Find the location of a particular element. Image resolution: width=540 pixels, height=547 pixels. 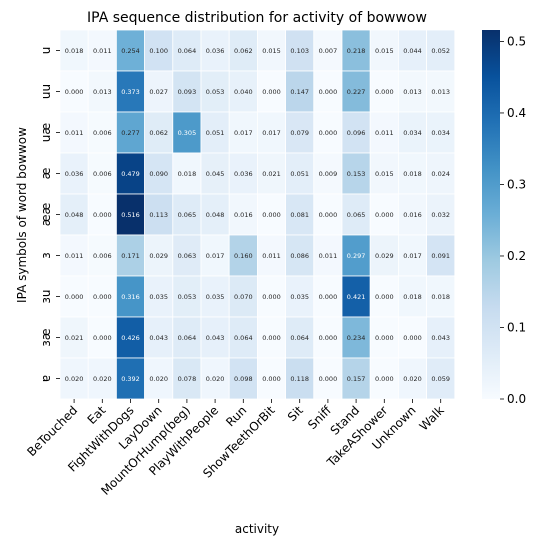

cell-value-label: 0.081 is located at coordinates (299, 215).